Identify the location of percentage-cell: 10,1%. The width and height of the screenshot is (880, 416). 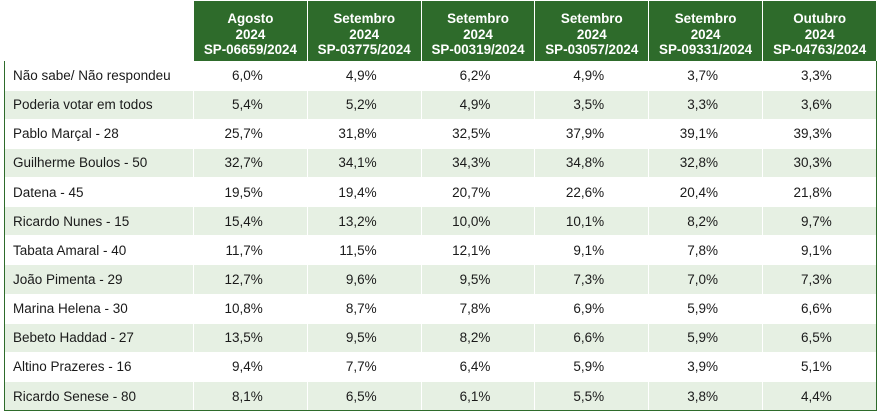
(591, 221).